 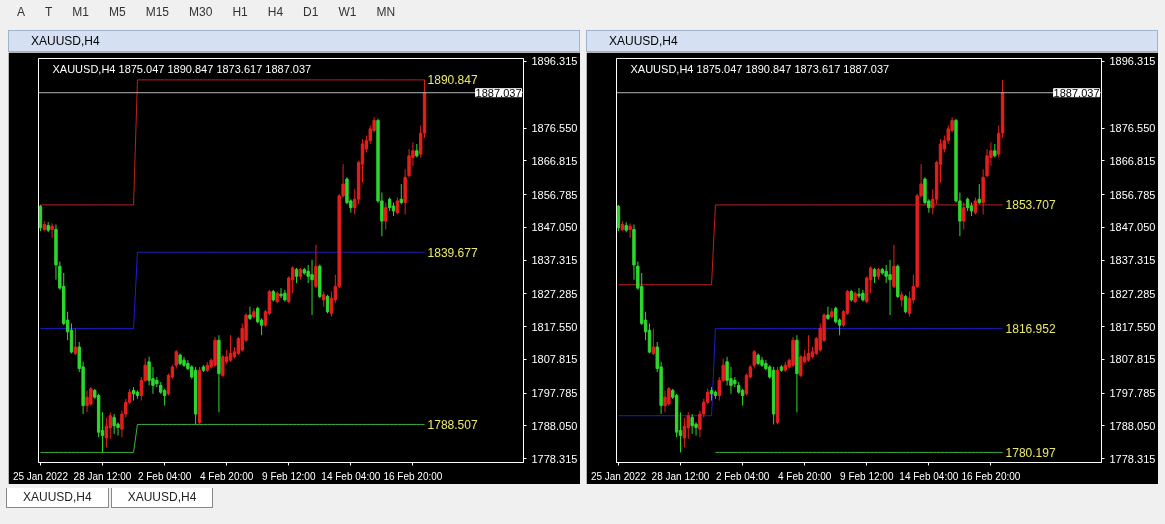 What do you see at coordinates (1030, 205) in the screenshot?
I see `data-label: 1853.707` at bounding box center [1030, 205].